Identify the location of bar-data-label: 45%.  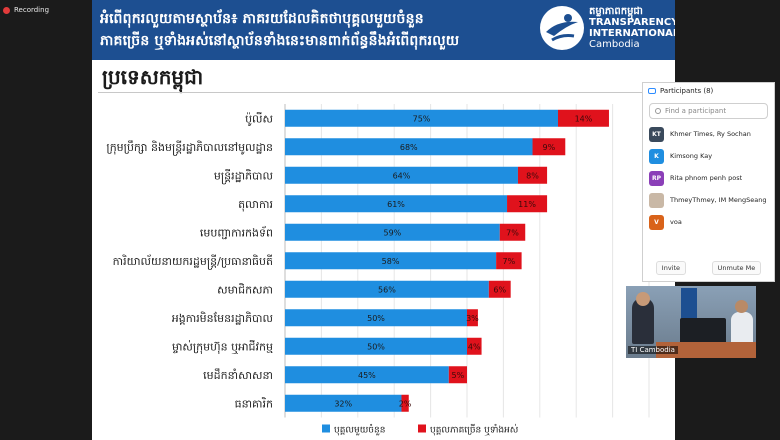
(367, 375).